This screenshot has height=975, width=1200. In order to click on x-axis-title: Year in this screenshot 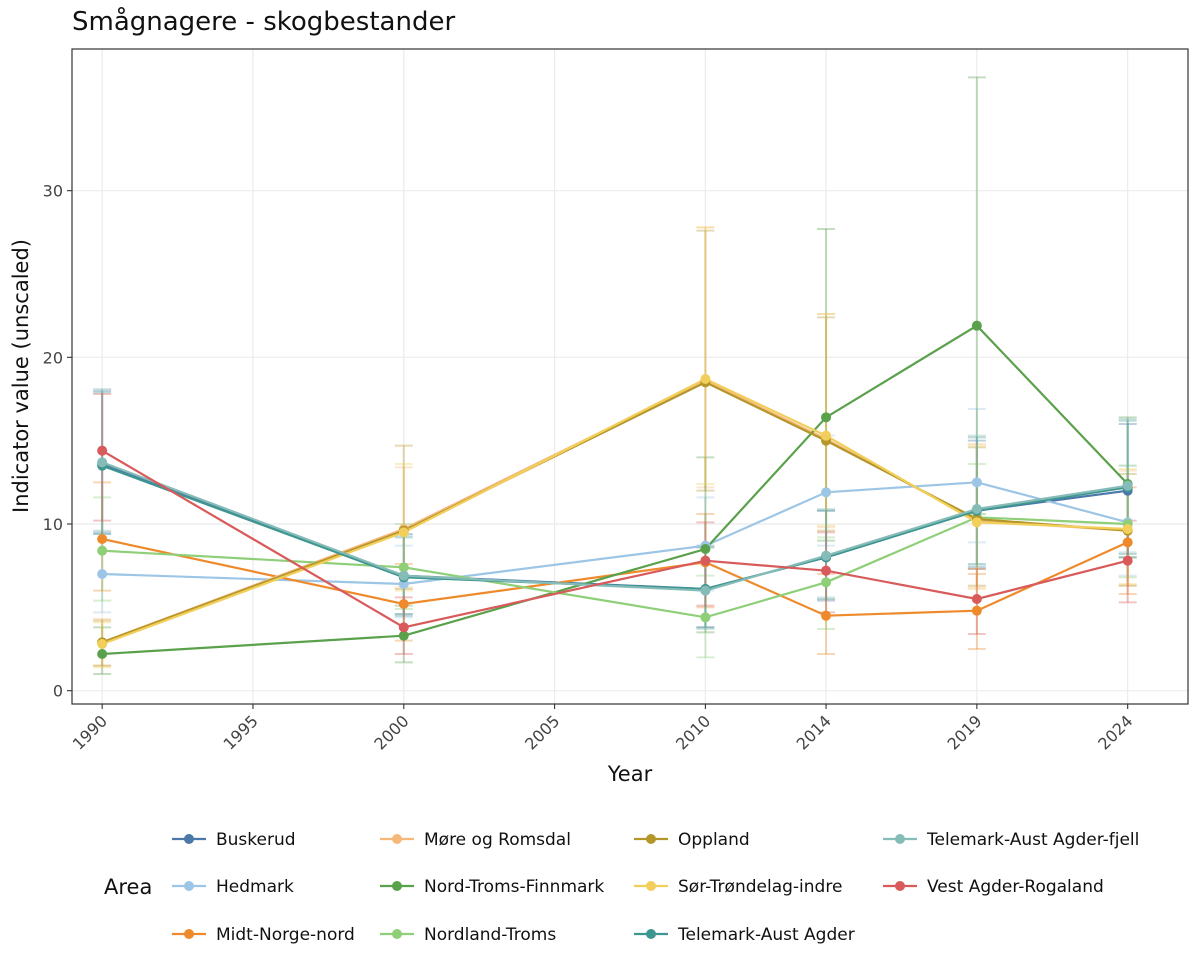, I will do `click(630, 774)`.